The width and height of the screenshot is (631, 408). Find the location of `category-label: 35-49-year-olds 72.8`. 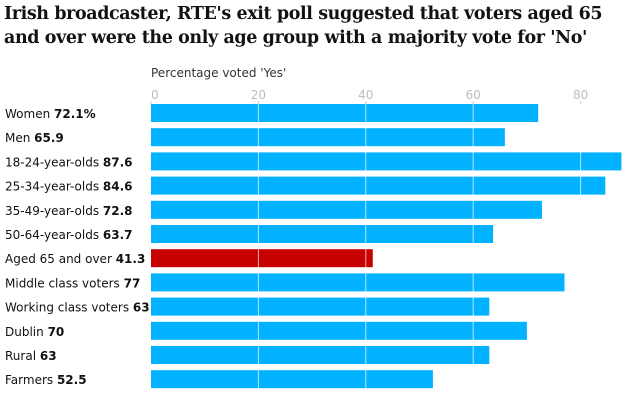

category-label: 35-49-year-olds 72.8 is located at coordinates (69, 211).